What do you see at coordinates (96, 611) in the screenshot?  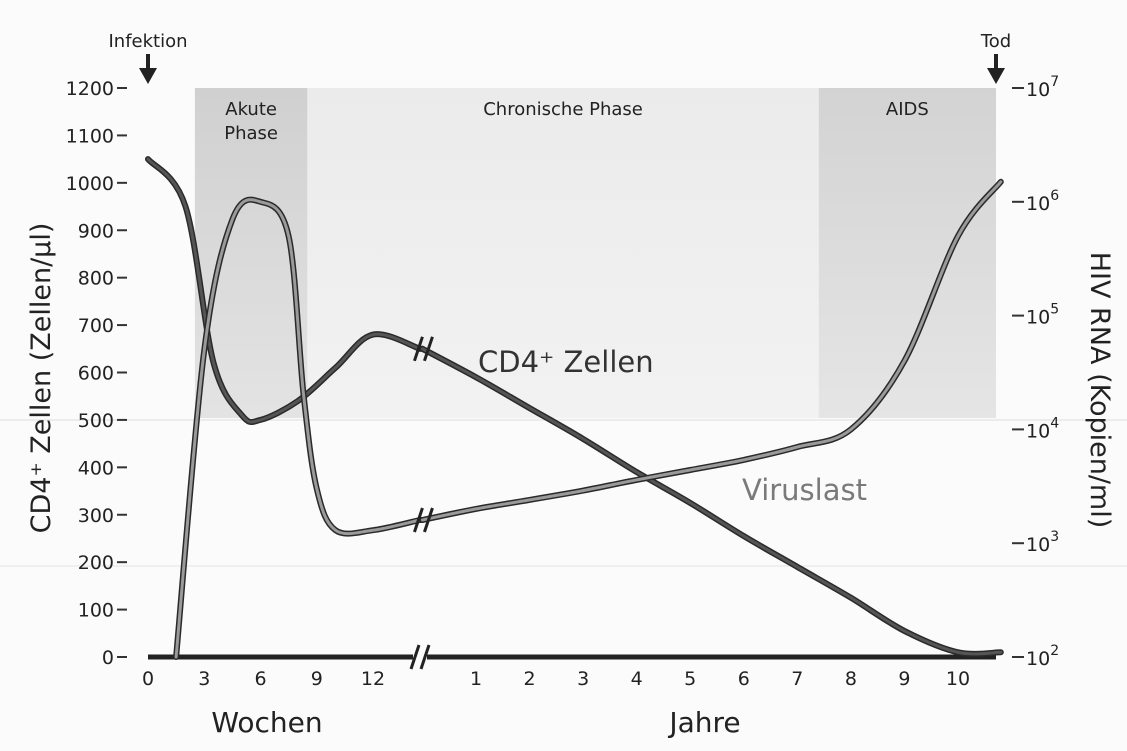 I see `y-tick-label: 100` at bounding box center [96, 611].